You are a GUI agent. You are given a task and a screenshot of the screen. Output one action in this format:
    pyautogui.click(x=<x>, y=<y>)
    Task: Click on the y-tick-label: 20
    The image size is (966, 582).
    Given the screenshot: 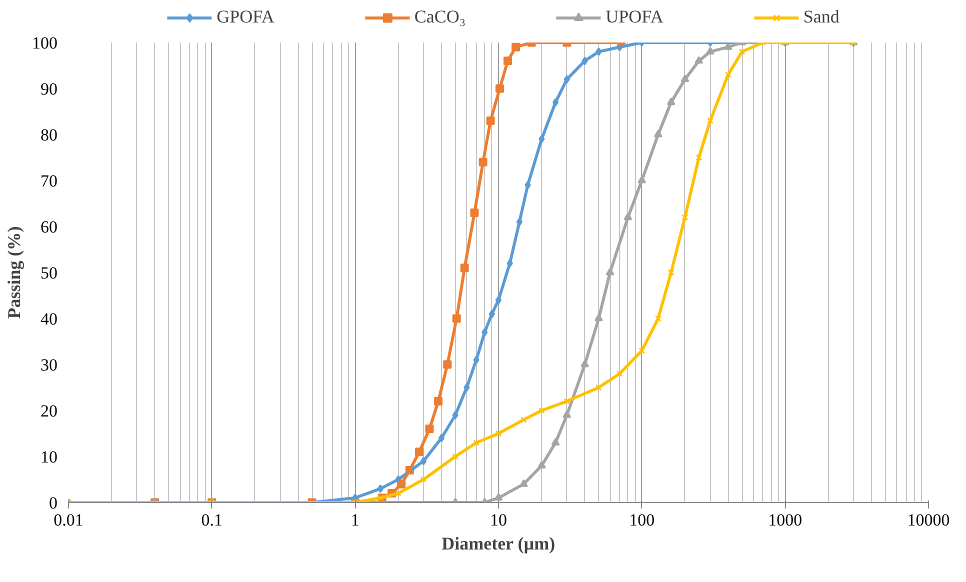 What is the action you would take?
    pyautogui.click(x=49, y=411)
    